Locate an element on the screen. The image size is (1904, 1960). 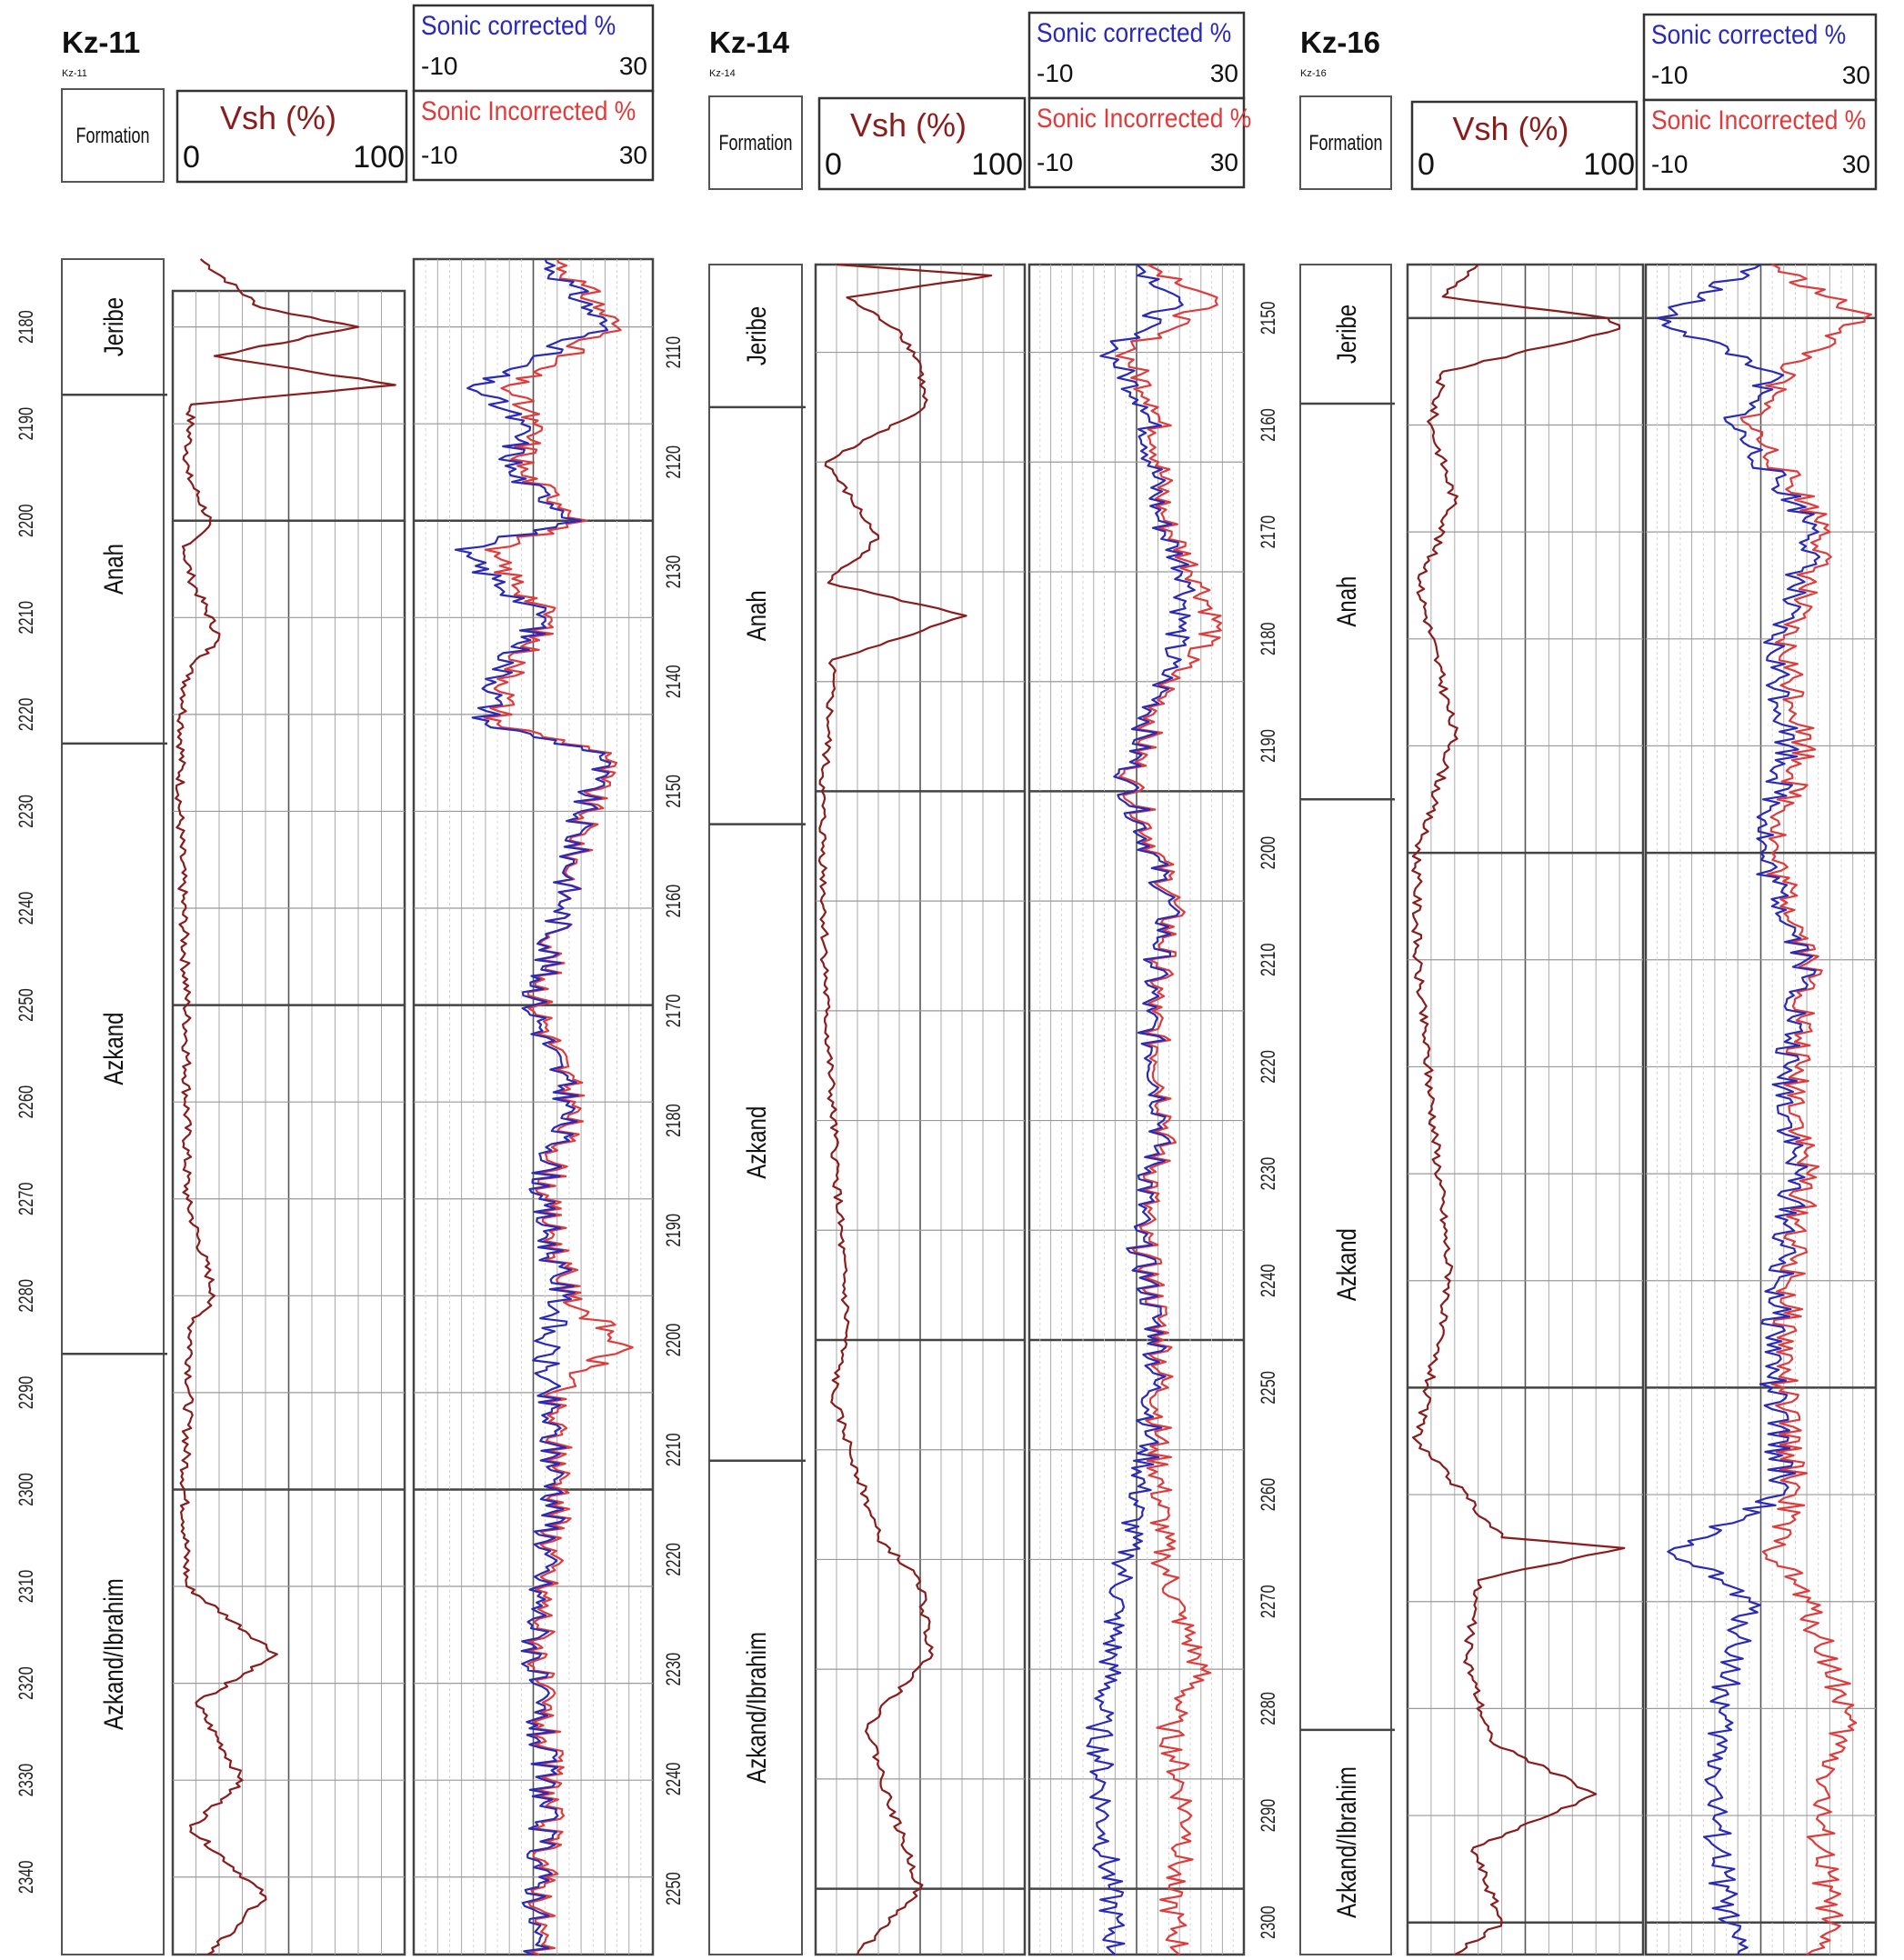
depth-tick-label: 2300 is located at coordinates (26, 1489).